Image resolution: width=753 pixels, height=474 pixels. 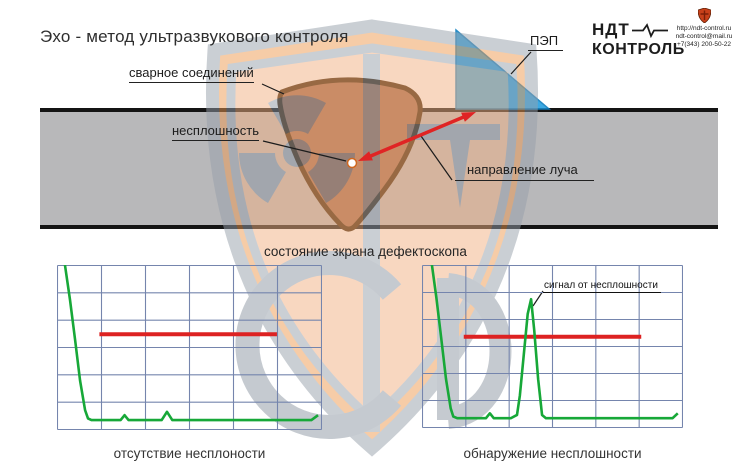 I want to click on contact-email: ndt-control@mail.ru, so click(x=704, y=36).